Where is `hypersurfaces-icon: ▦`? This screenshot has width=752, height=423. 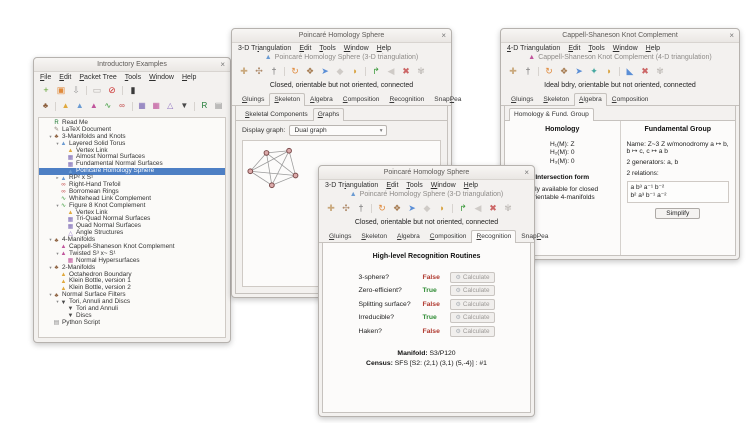 hypersurfaces-icon: ▦ is located at coordinates (156, 105).